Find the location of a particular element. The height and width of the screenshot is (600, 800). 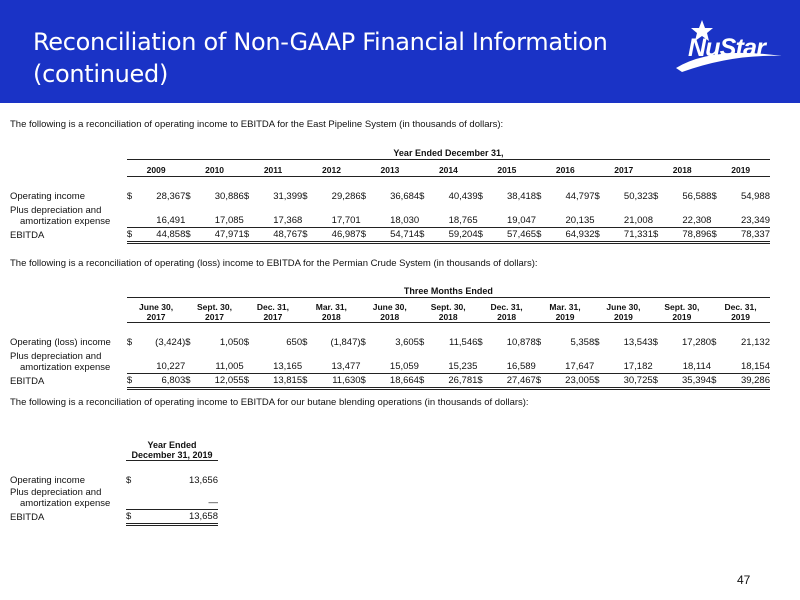

value-cell: 17,368 is located at coordinates (288, 220).